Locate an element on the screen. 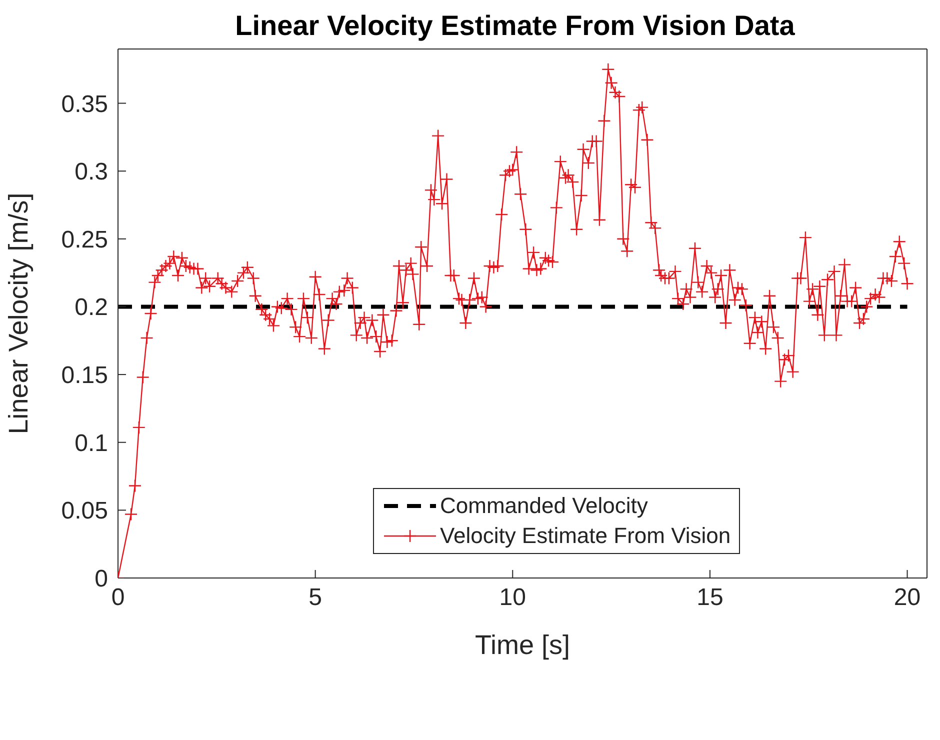 This screenshot has height=740, width=940. y-tick-label: 0.3 is located at coordinates (91, 172).